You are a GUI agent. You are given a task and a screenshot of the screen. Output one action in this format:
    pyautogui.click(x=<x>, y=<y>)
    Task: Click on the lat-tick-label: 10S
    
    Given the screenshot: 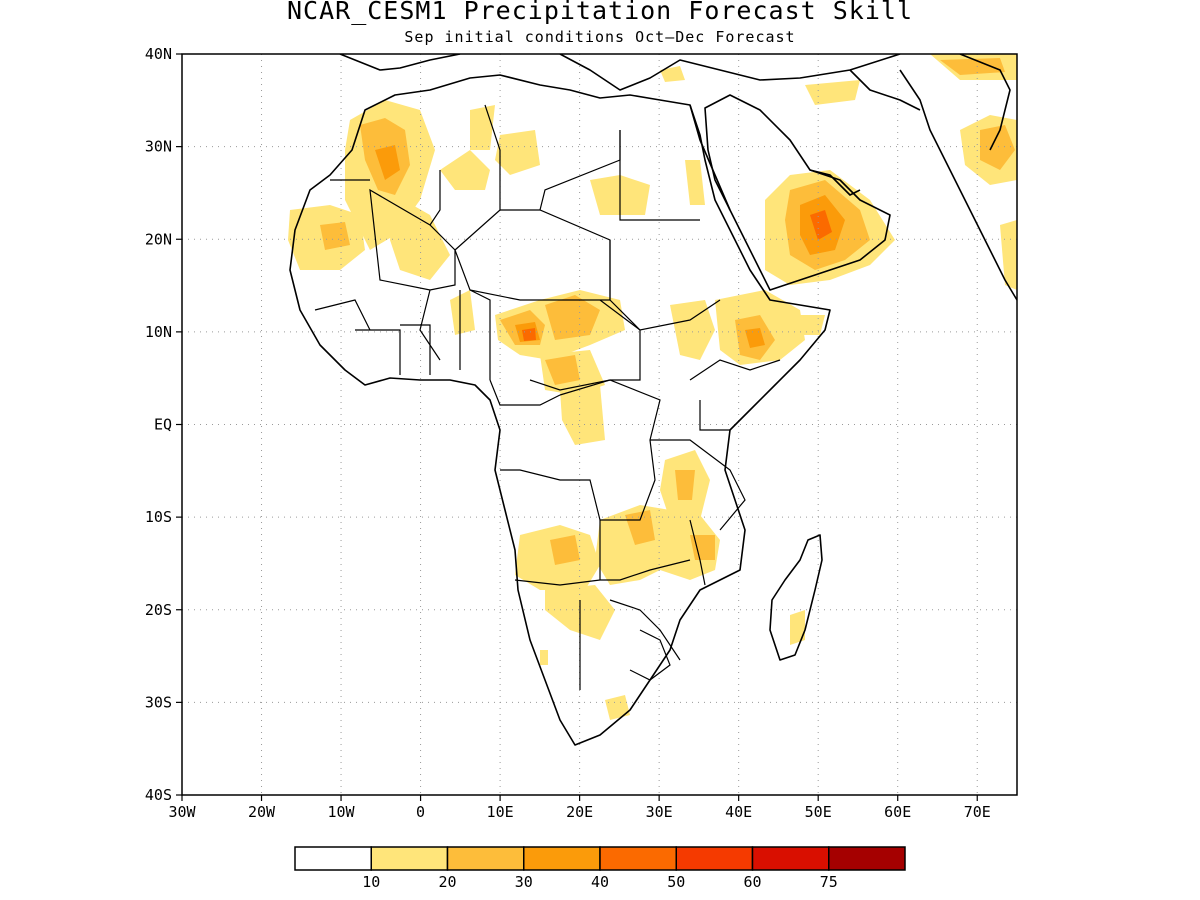 What is the action you would take?
    pyautogui.click(x=158, y=517)
    